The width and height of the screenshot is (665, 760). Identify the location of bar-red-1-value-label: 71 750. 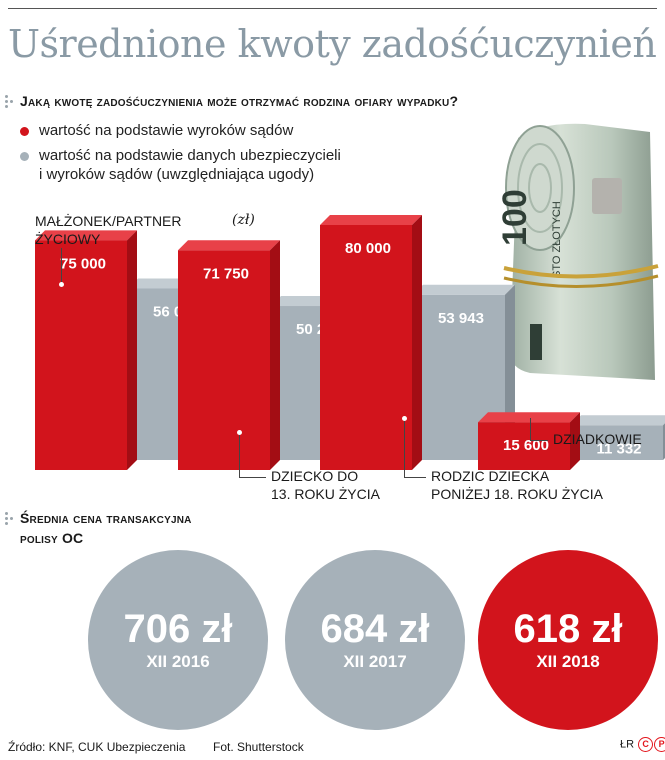
(226, 273).